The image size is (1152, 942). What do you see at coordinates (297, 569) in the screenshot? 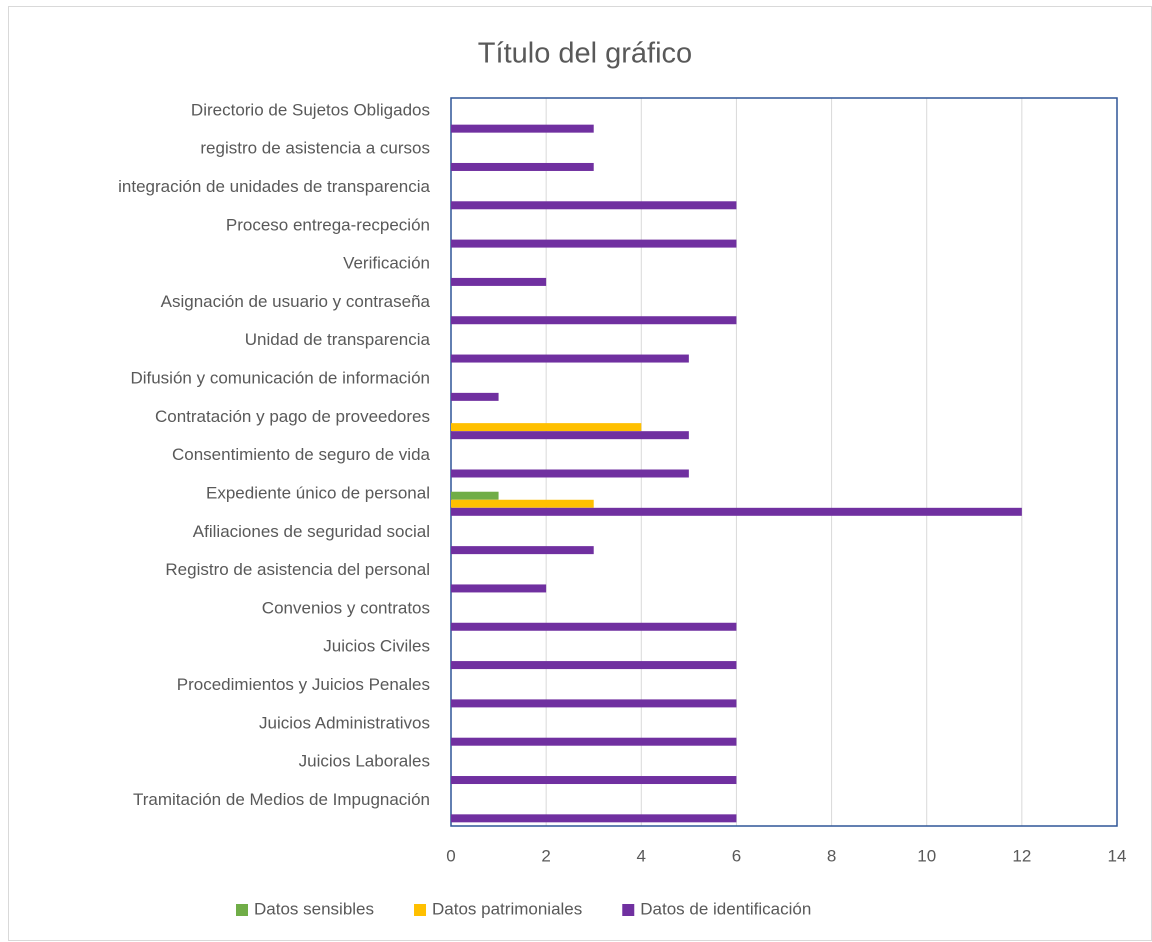
I see `y-tick-label: Registro de asistencia del personal` at bounding box center [297, 569].